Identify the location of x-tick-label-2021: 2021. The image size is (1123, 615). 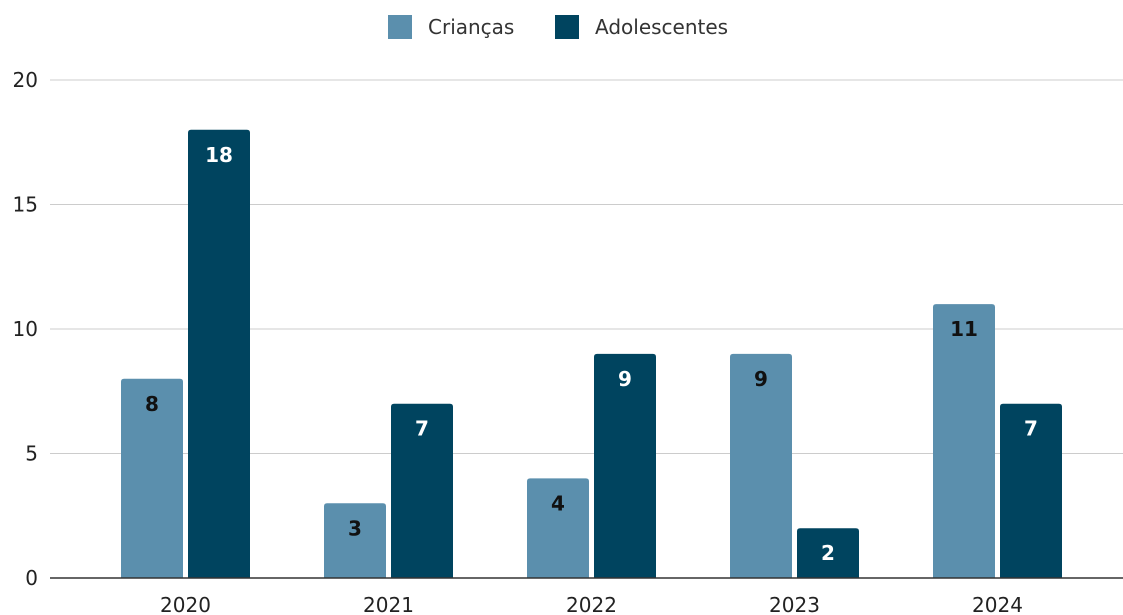
(388, 604).